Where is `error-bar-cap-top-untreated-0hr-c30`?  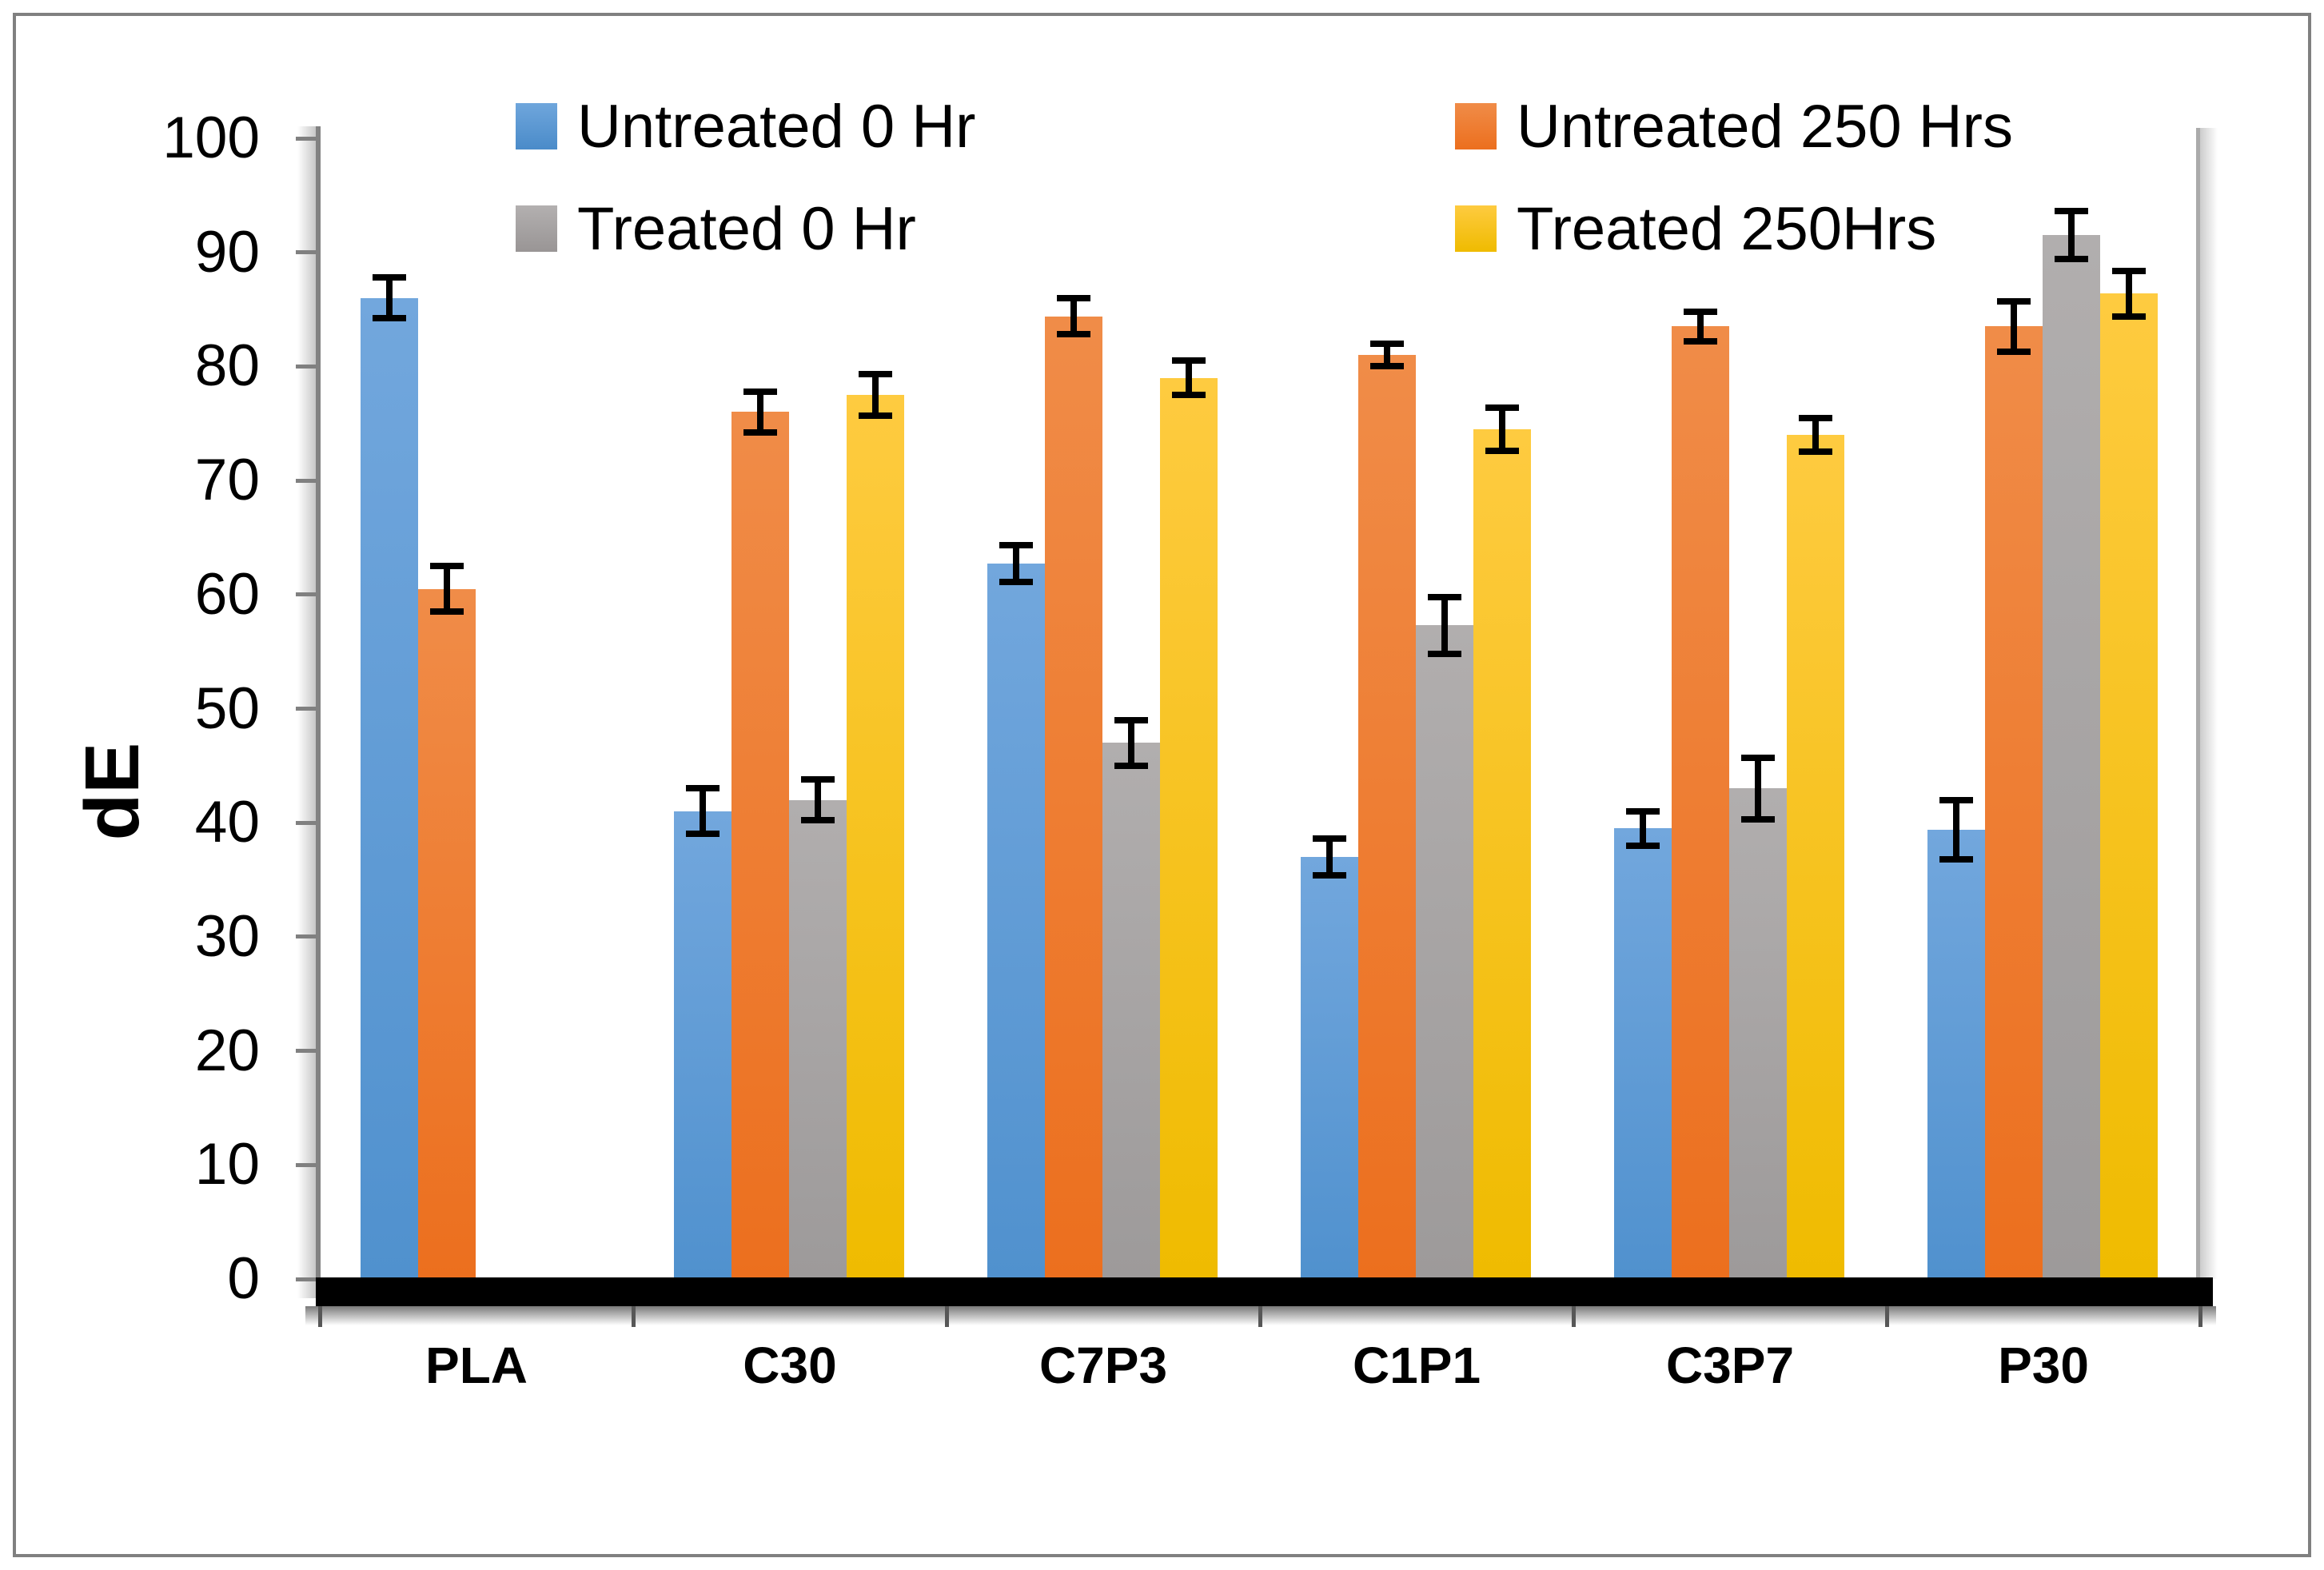 error-bar-cap-top-untreated-0hr-c30 is located at coordinates (703, 788).